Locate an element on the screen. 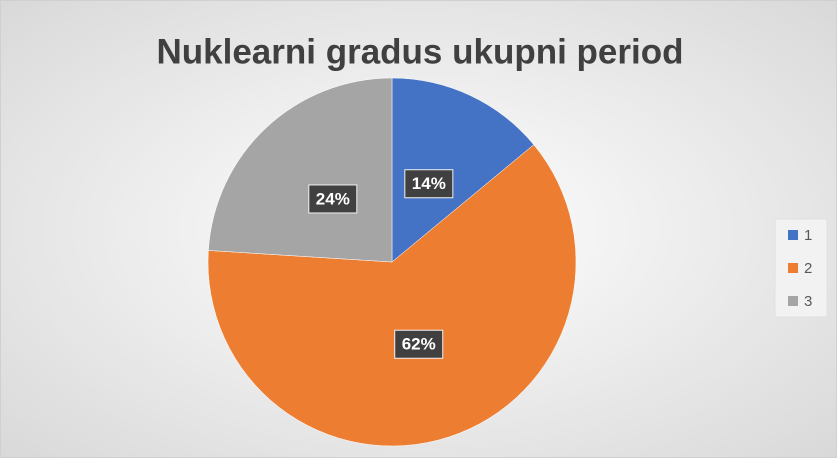  chart-title: Nuklearni gradus ukupni period is located at coordinates (419, 51).